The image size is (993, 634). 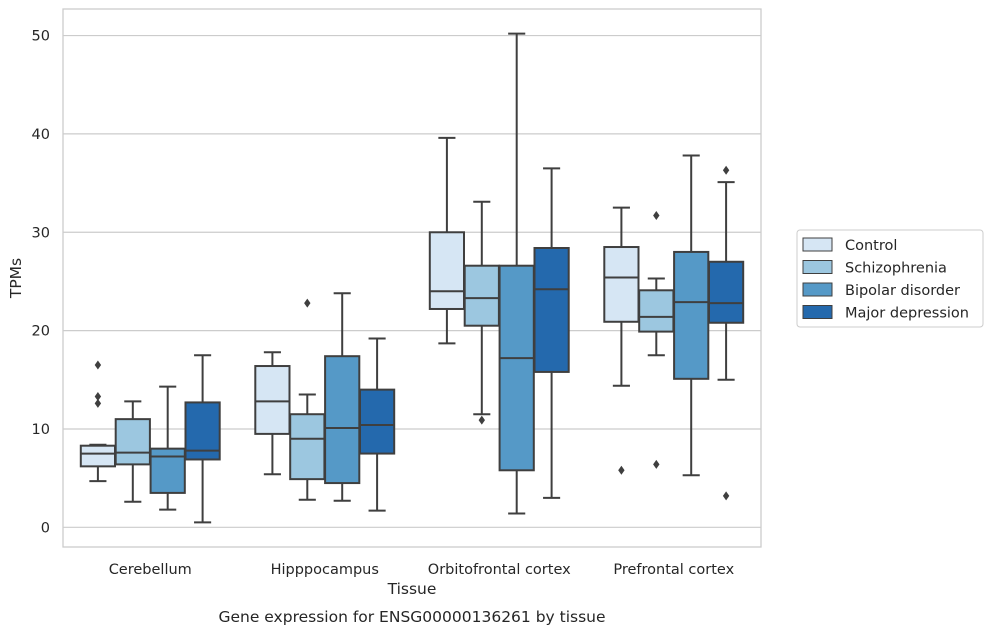 I want to click on x-tick-label: Orbitofrontal cortex, so click(x=499, y=570).